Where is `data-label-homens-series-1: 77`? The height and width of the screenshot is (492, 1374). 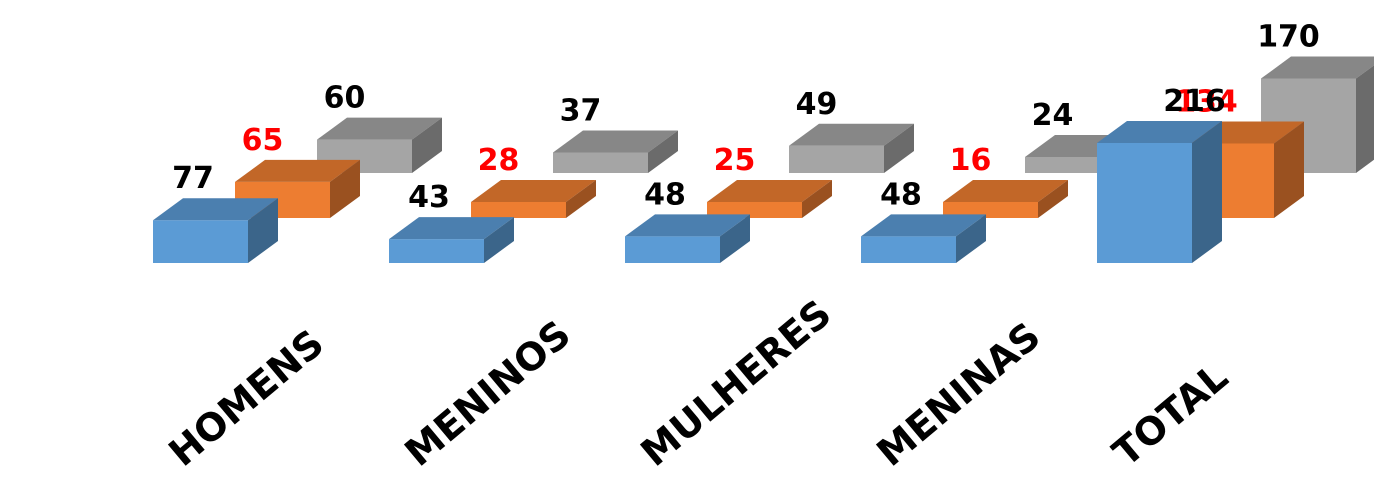 data-label-homens-series-1: 77 is located at coordinates (193, 178).